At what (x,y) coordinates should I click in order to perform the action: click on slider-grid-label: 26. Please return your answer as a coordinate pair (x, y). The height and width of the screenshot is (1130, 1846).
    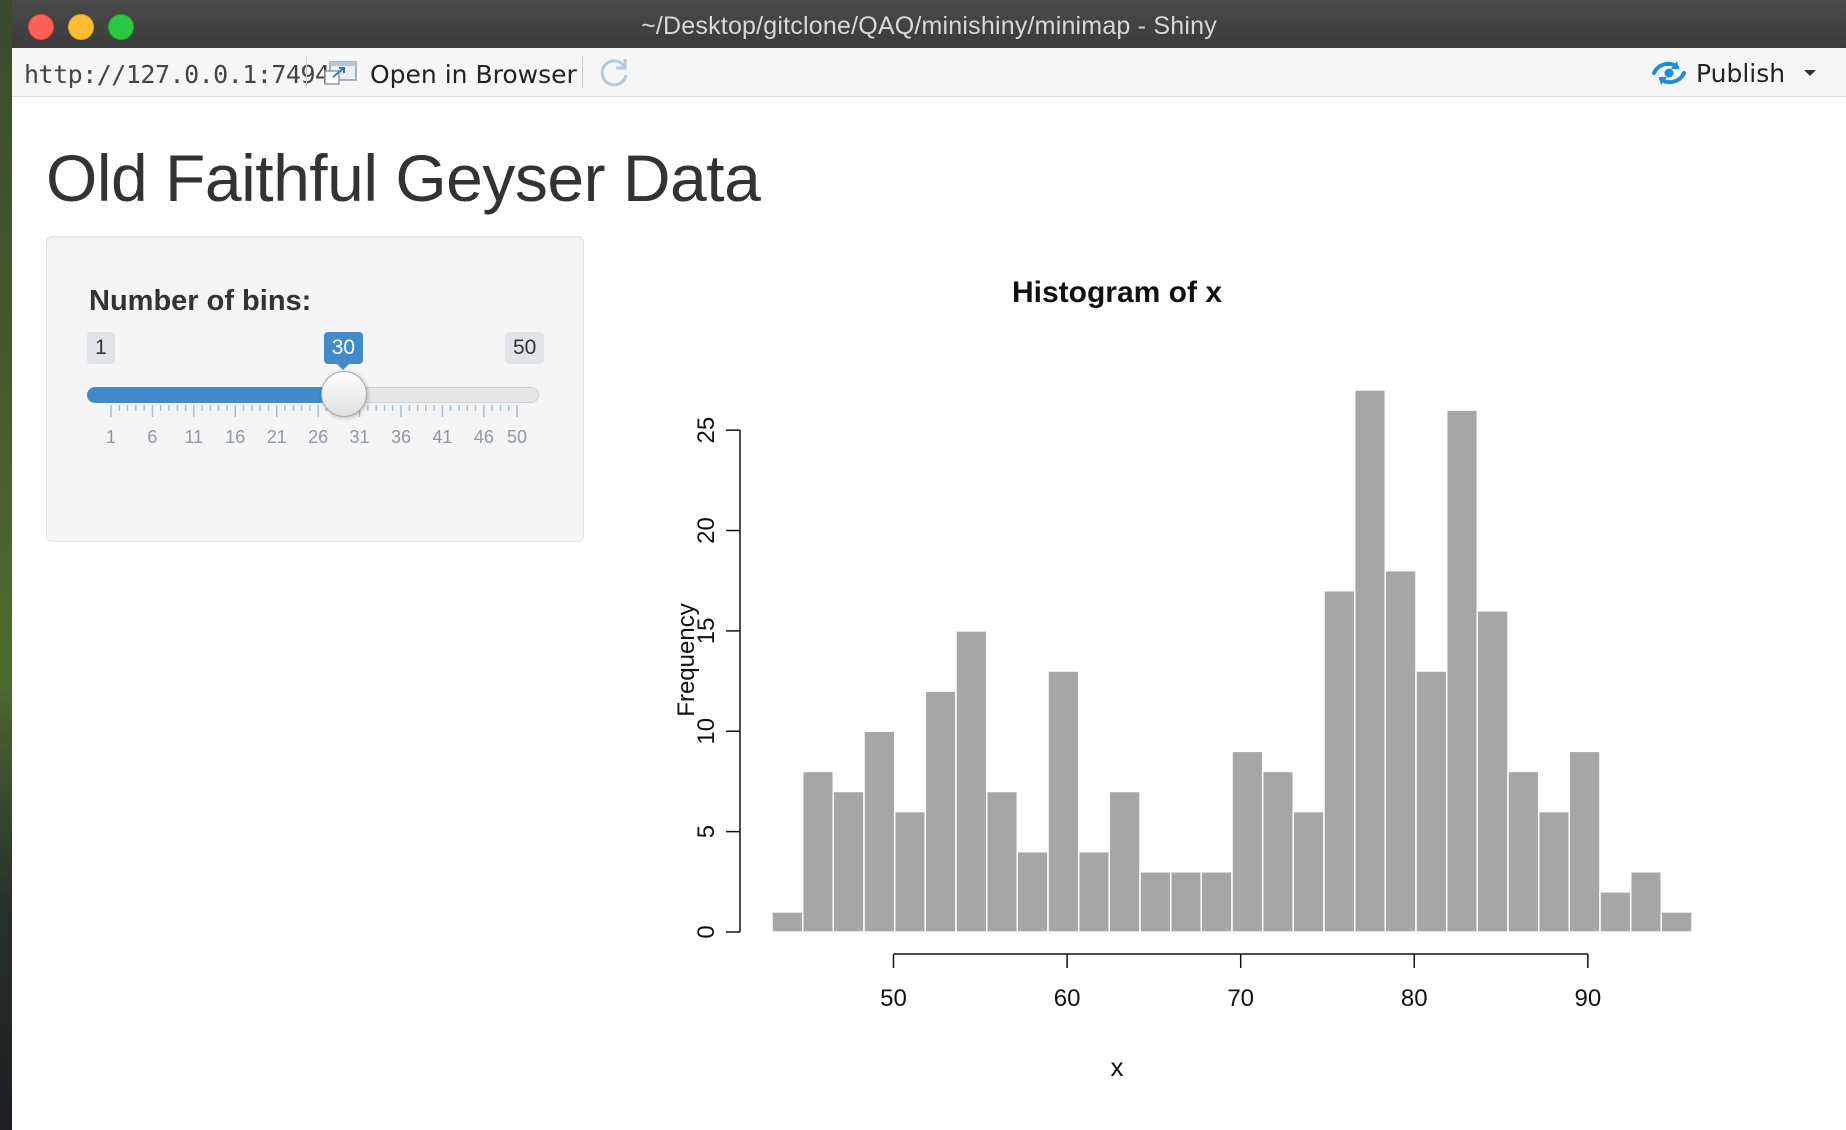
    Looking at the image, I should click on (318, 437).